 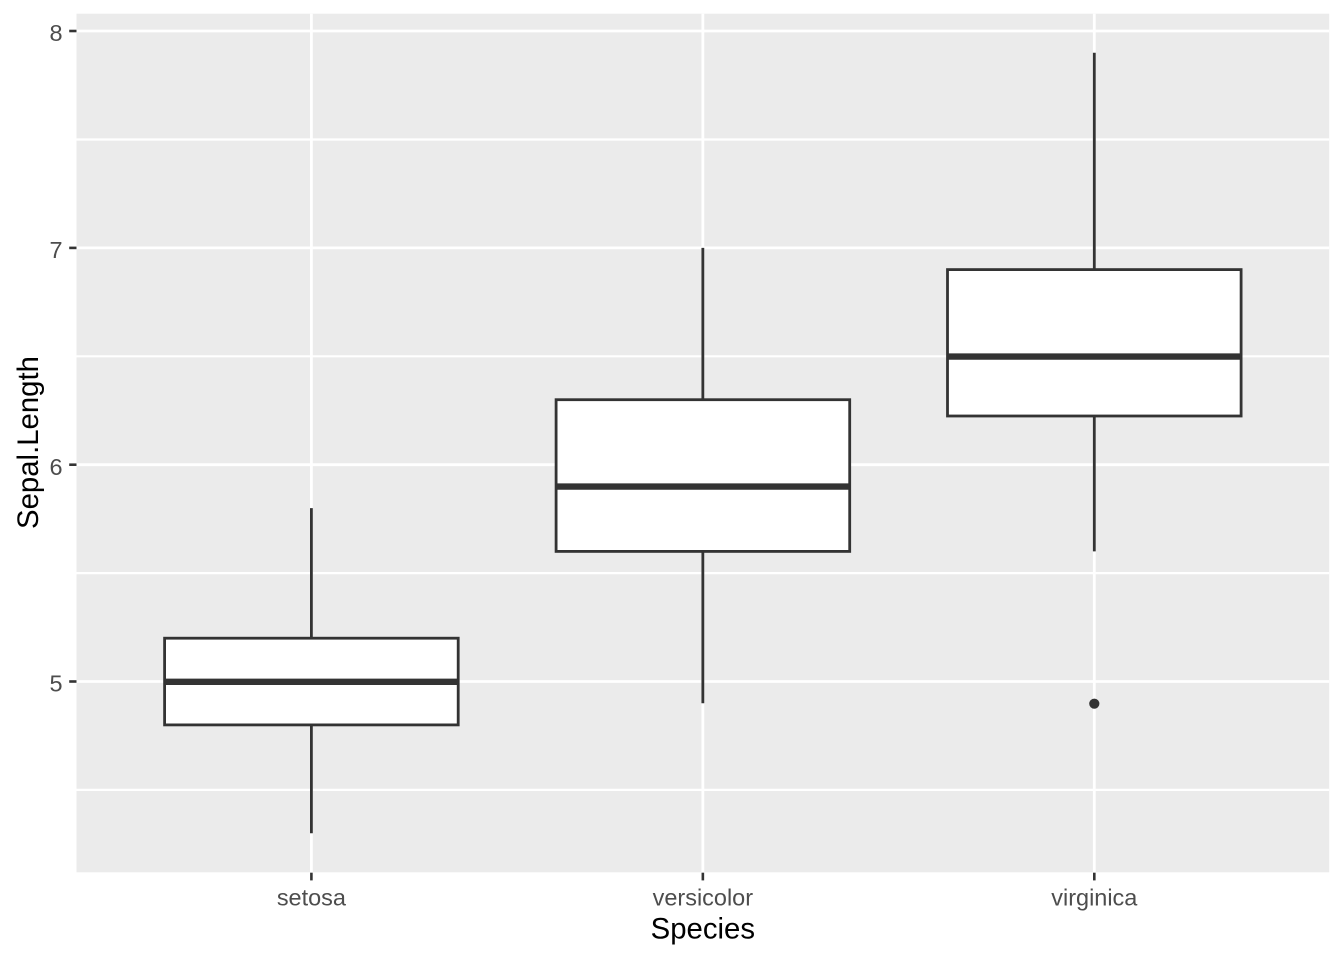 What do you see at coordinates (56, 684) in the screenshot?
I see `svg-text: 5` at bounding box center [56, 684].